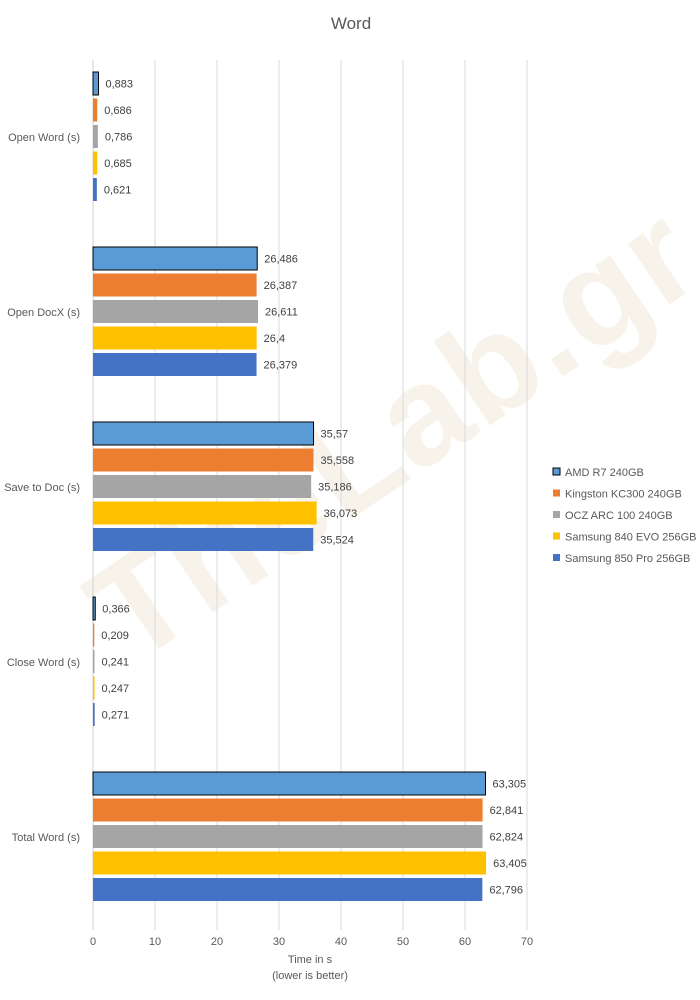 Image resolution: width=700 pixels, height=1000 pixels. Describe the element at coordinates (623, 495) in the screenshot. I see `legend-label: Kingston KC300 240GB` at that location.